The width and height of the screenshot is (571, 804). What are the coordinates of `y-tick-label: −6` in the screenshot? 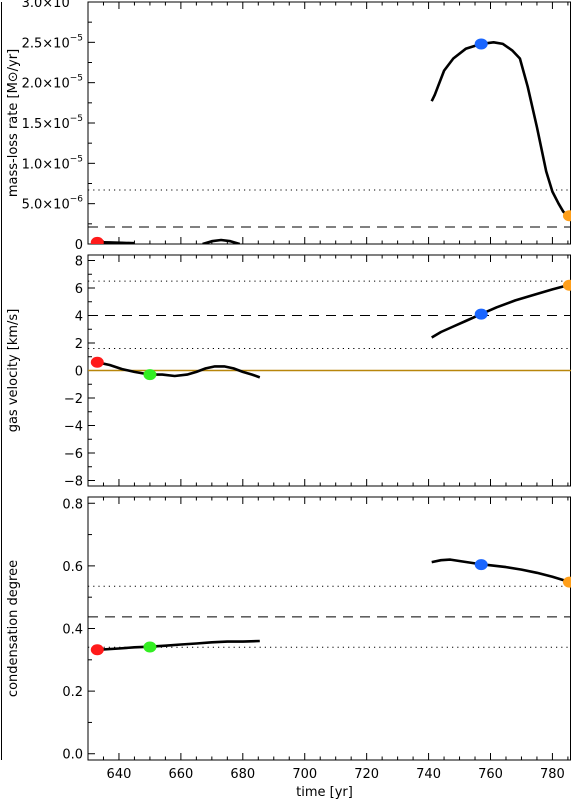 It's located at (73, 454).